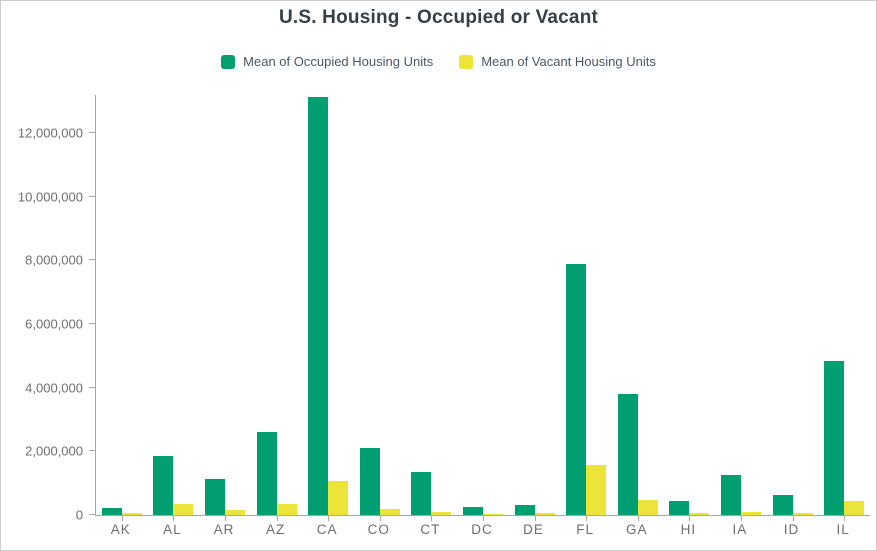 Image resolution: width=877 pixels, height=551 pixels. I want to click on bar-vacant-az, so click(286, 509).